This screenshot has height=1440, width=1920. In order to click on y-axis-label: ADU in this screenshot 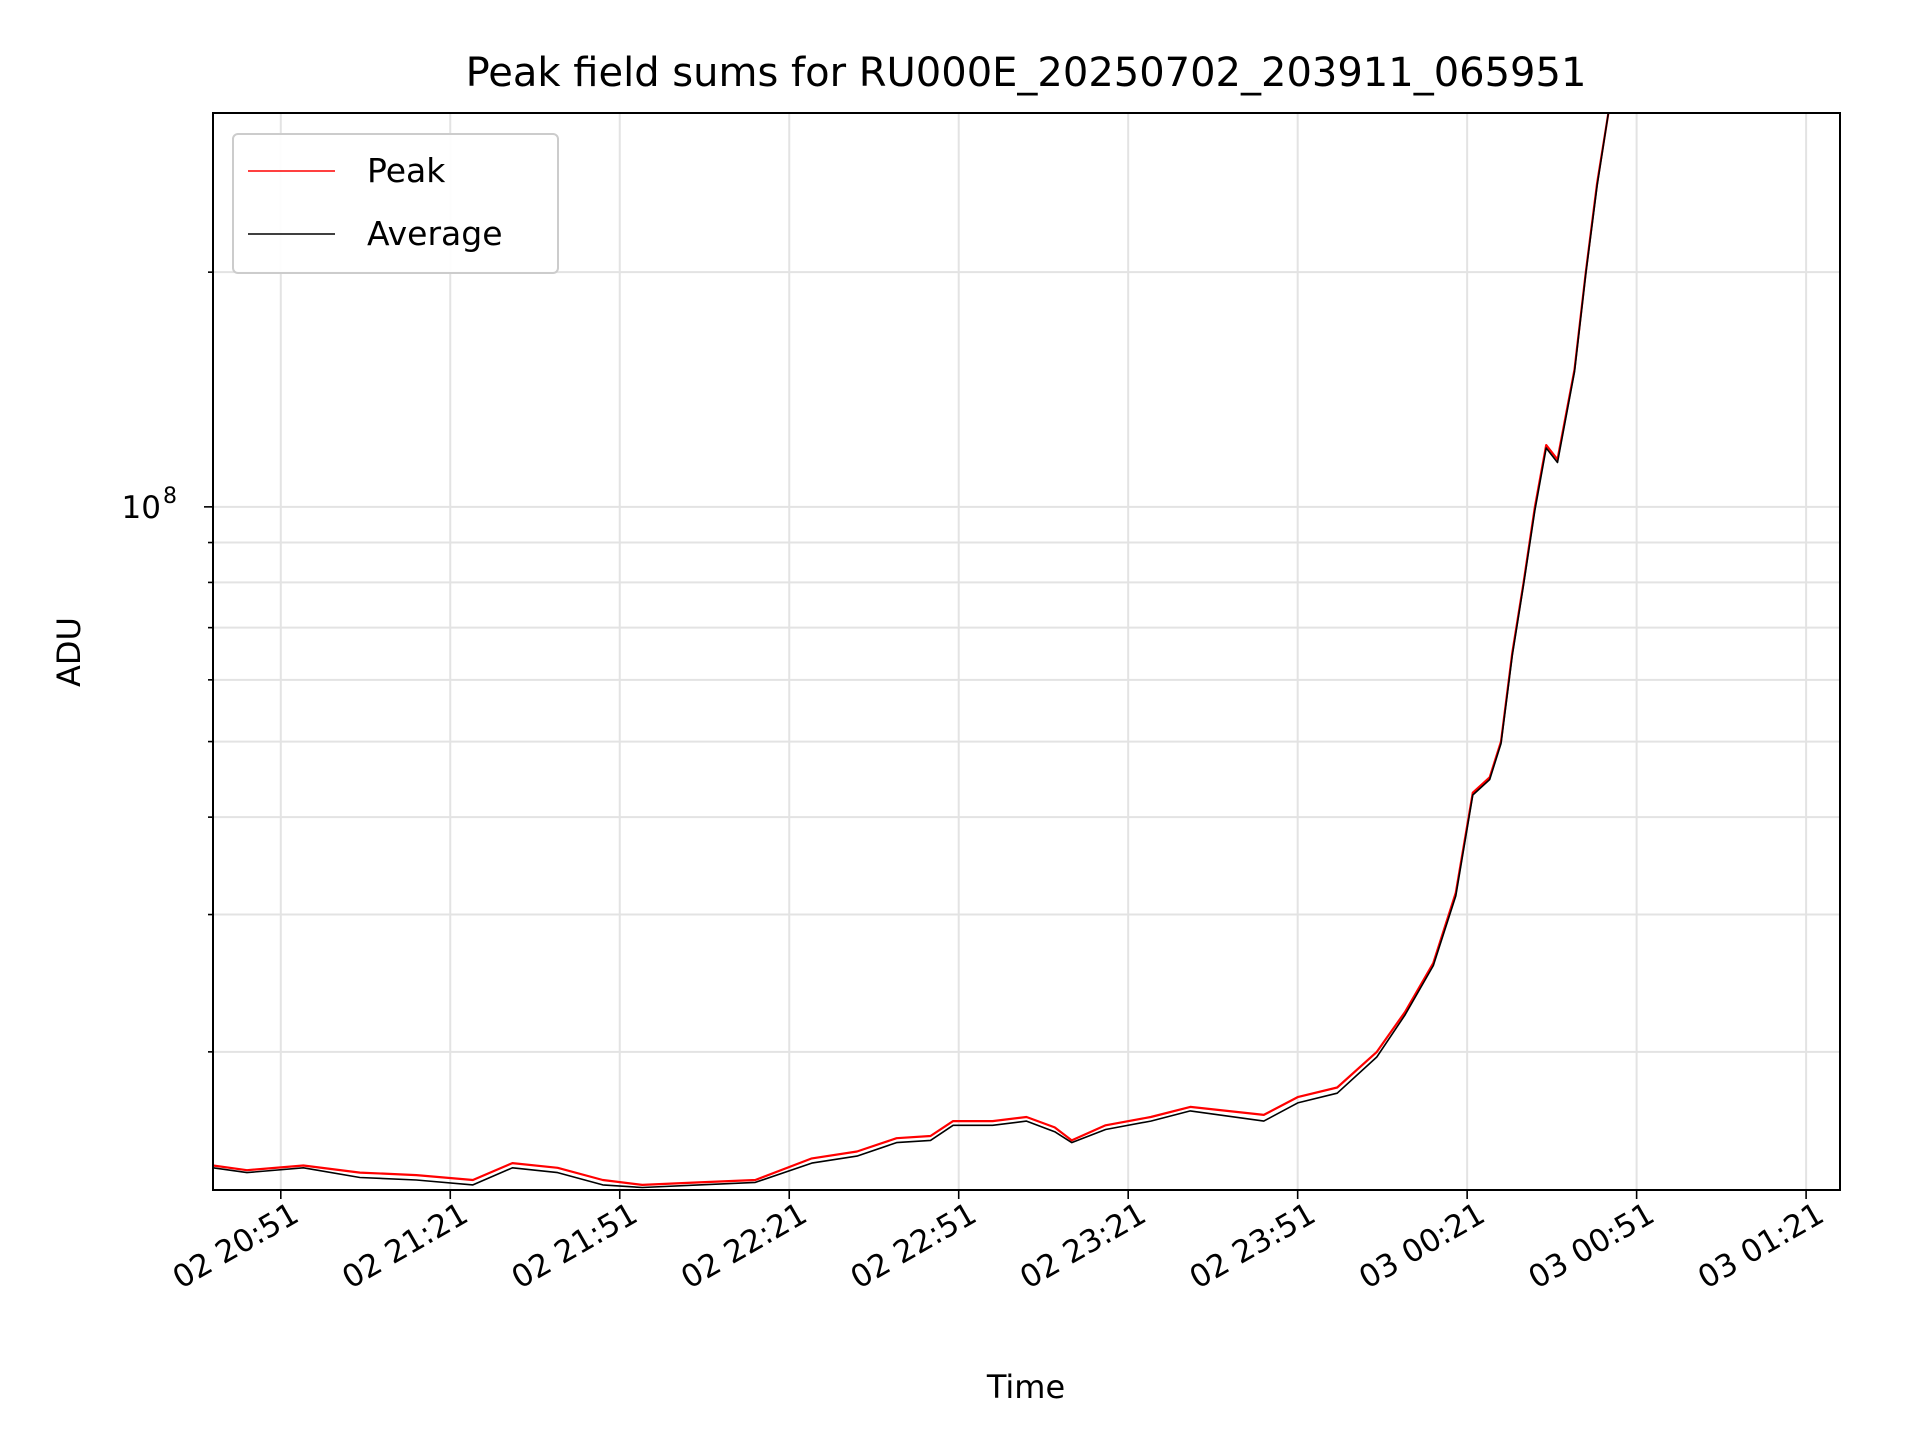, I will do `click(69, 652)`.